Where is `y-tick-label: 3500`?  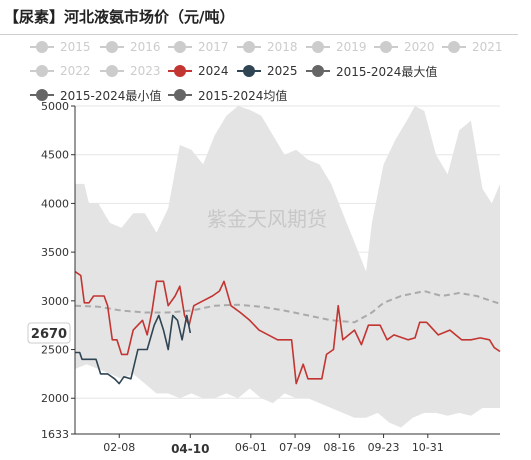
y-tick-label: 3500 is located at coordinates (55, 252).